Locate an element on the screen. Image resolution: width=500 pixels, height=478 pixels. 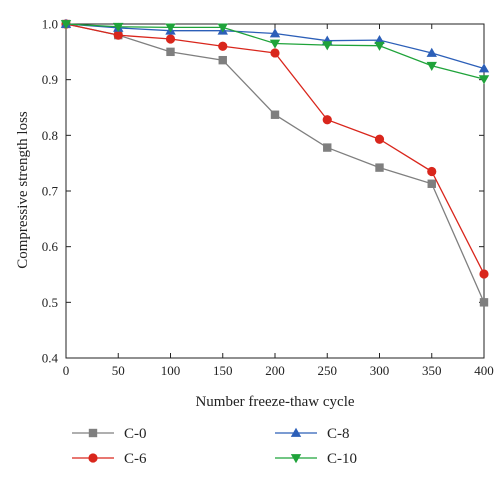
x-tick-label: 150 is located at coordinates (223, 370).